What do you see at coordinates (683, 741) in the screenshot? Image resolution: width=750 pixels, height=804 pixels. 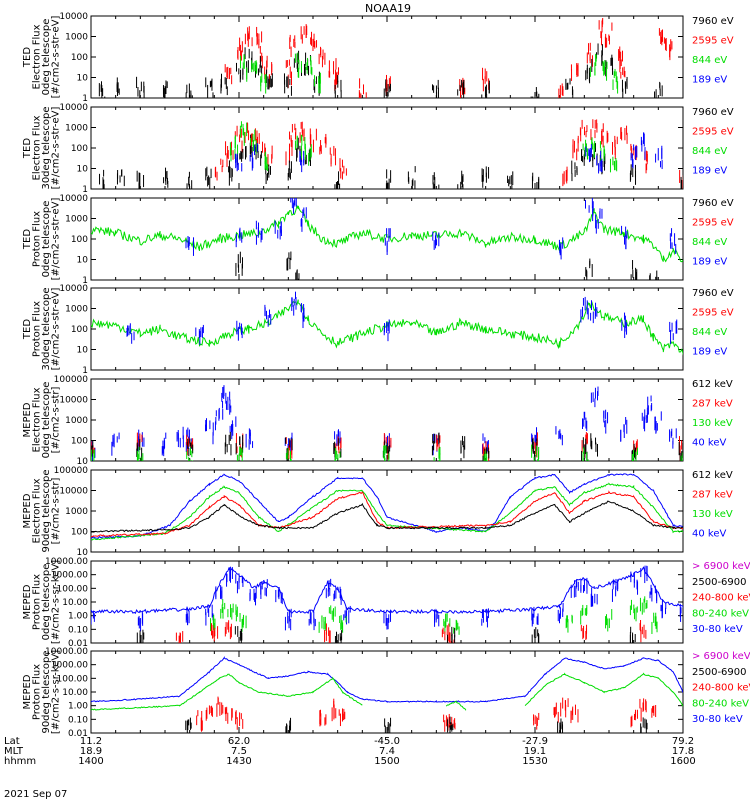 I see `x-tick-label: 79.2` at bounding box center [683, 741].